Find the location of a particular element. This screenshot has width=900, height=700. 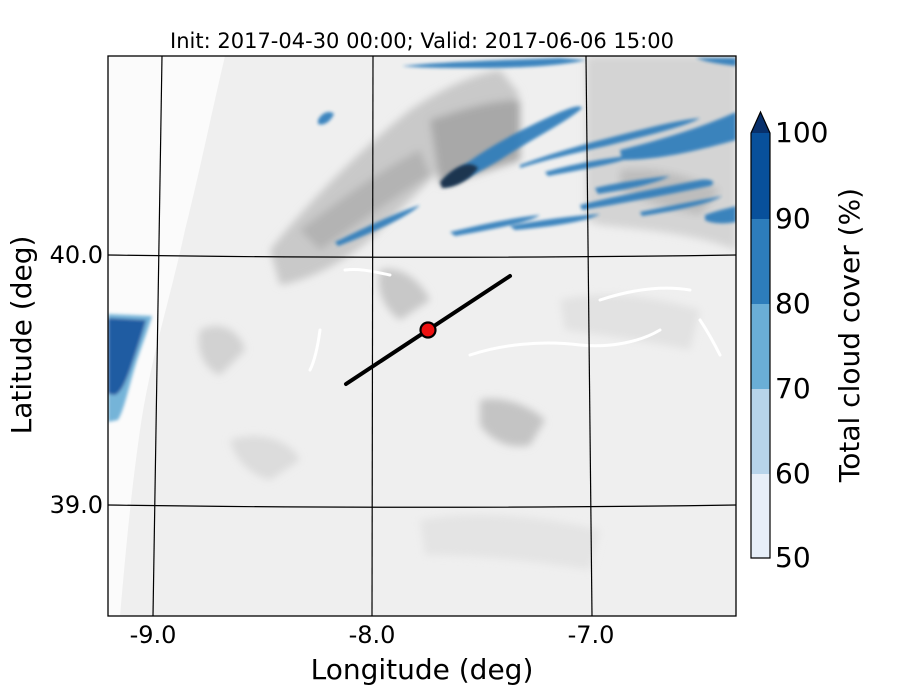

colorbar-tick-label: 80 is located at coordinates (793, 303).